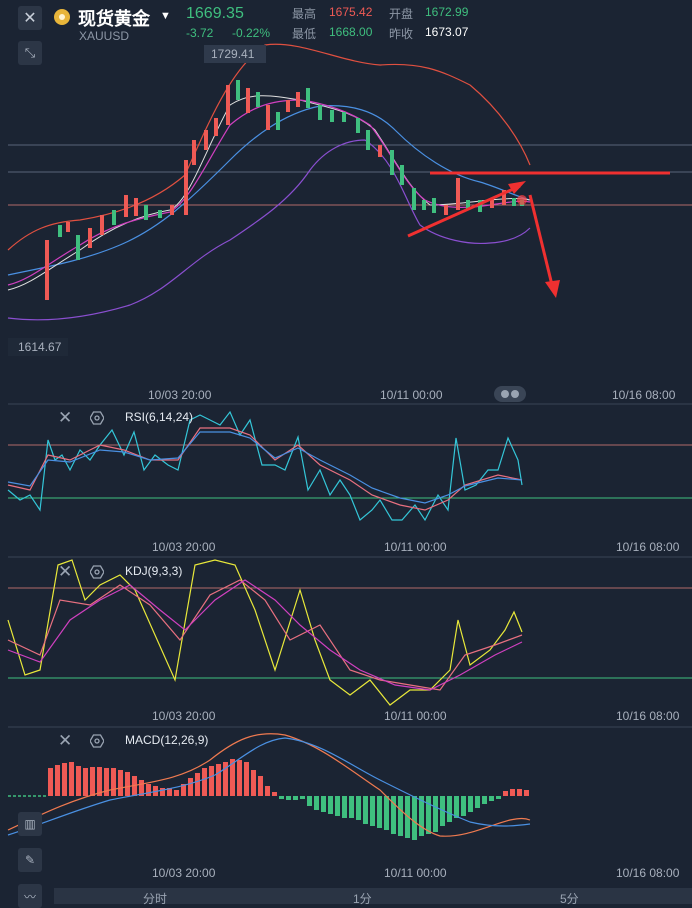 The image size is (692, 908). I want to click on last-price: 1669.35, so click(215, 13).